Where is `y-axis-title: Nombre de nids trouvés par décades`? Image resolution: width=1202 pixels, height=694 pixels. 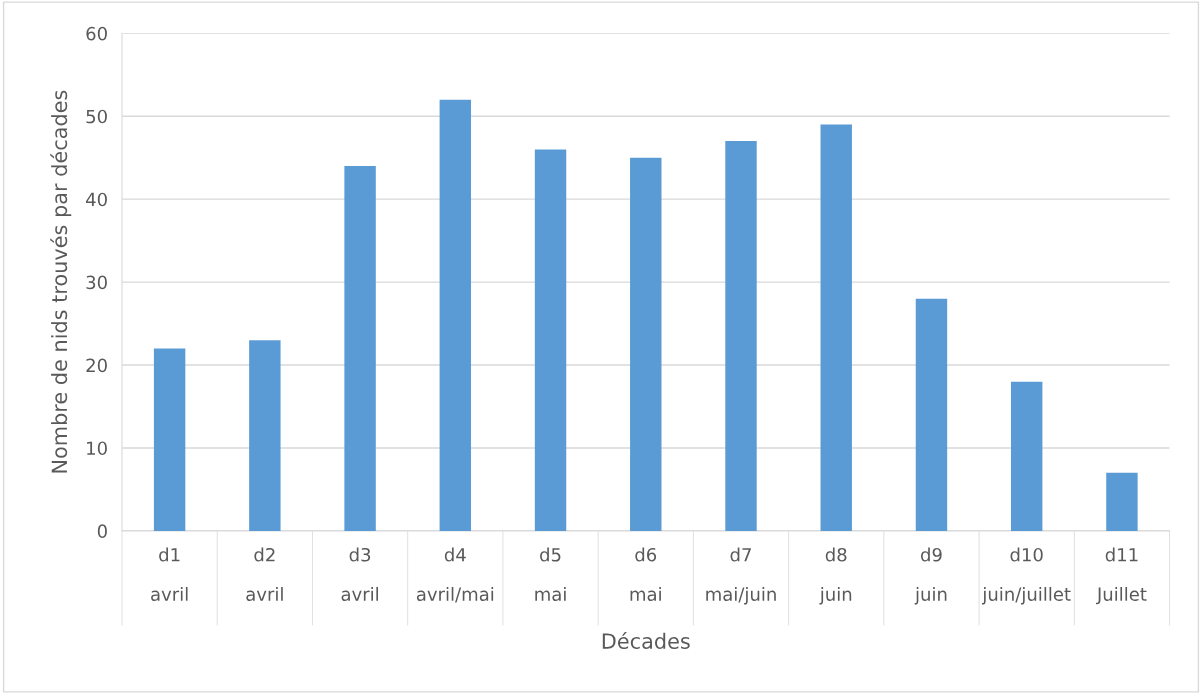
y-axis-title: Nombre de nids trouvés par décades is located at coordinates (61, 281).